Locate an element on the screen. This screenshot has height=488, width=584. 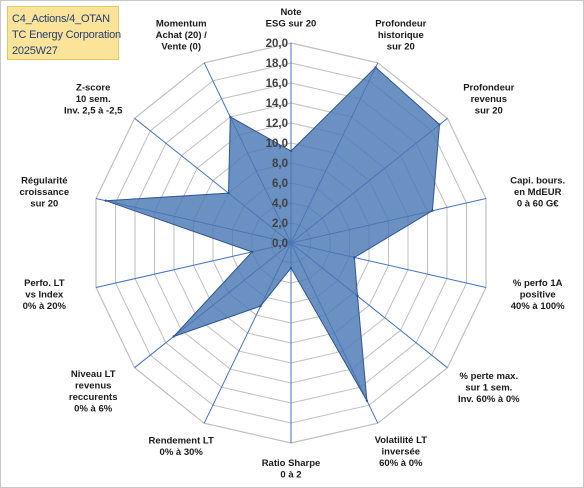
axis-label: Capi. bours. is located at coordinates (537, 180).